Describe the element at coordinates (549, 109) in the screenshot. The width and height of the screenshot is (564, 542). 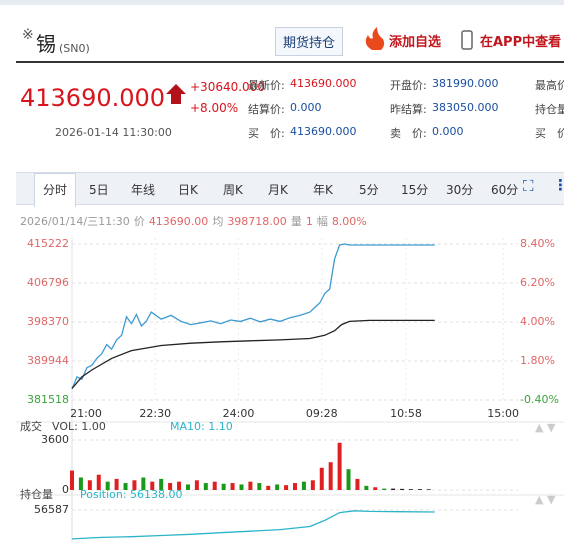
I see `field-label: 持仓量` at that location.